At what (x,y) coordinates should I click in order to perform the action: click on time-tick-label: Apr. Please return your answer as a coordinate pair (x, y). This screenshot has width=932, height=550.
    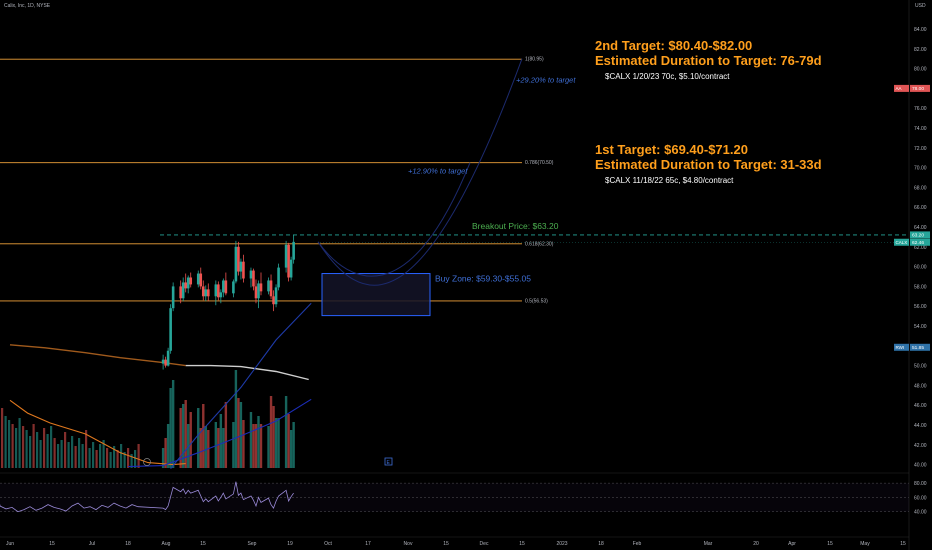
    Looking at the image, I should click on (792, 544).